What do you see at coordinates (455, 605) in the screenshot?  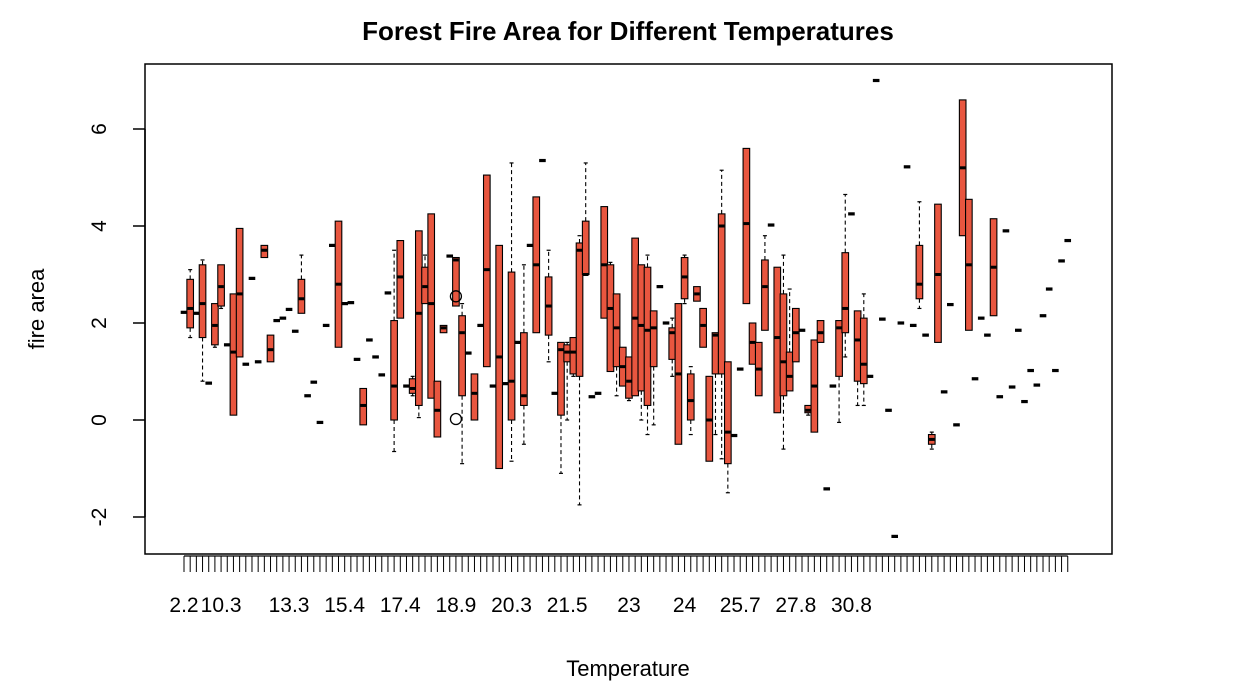 I see `x-tick-label: 18.9` at bounding box center [455, 605].